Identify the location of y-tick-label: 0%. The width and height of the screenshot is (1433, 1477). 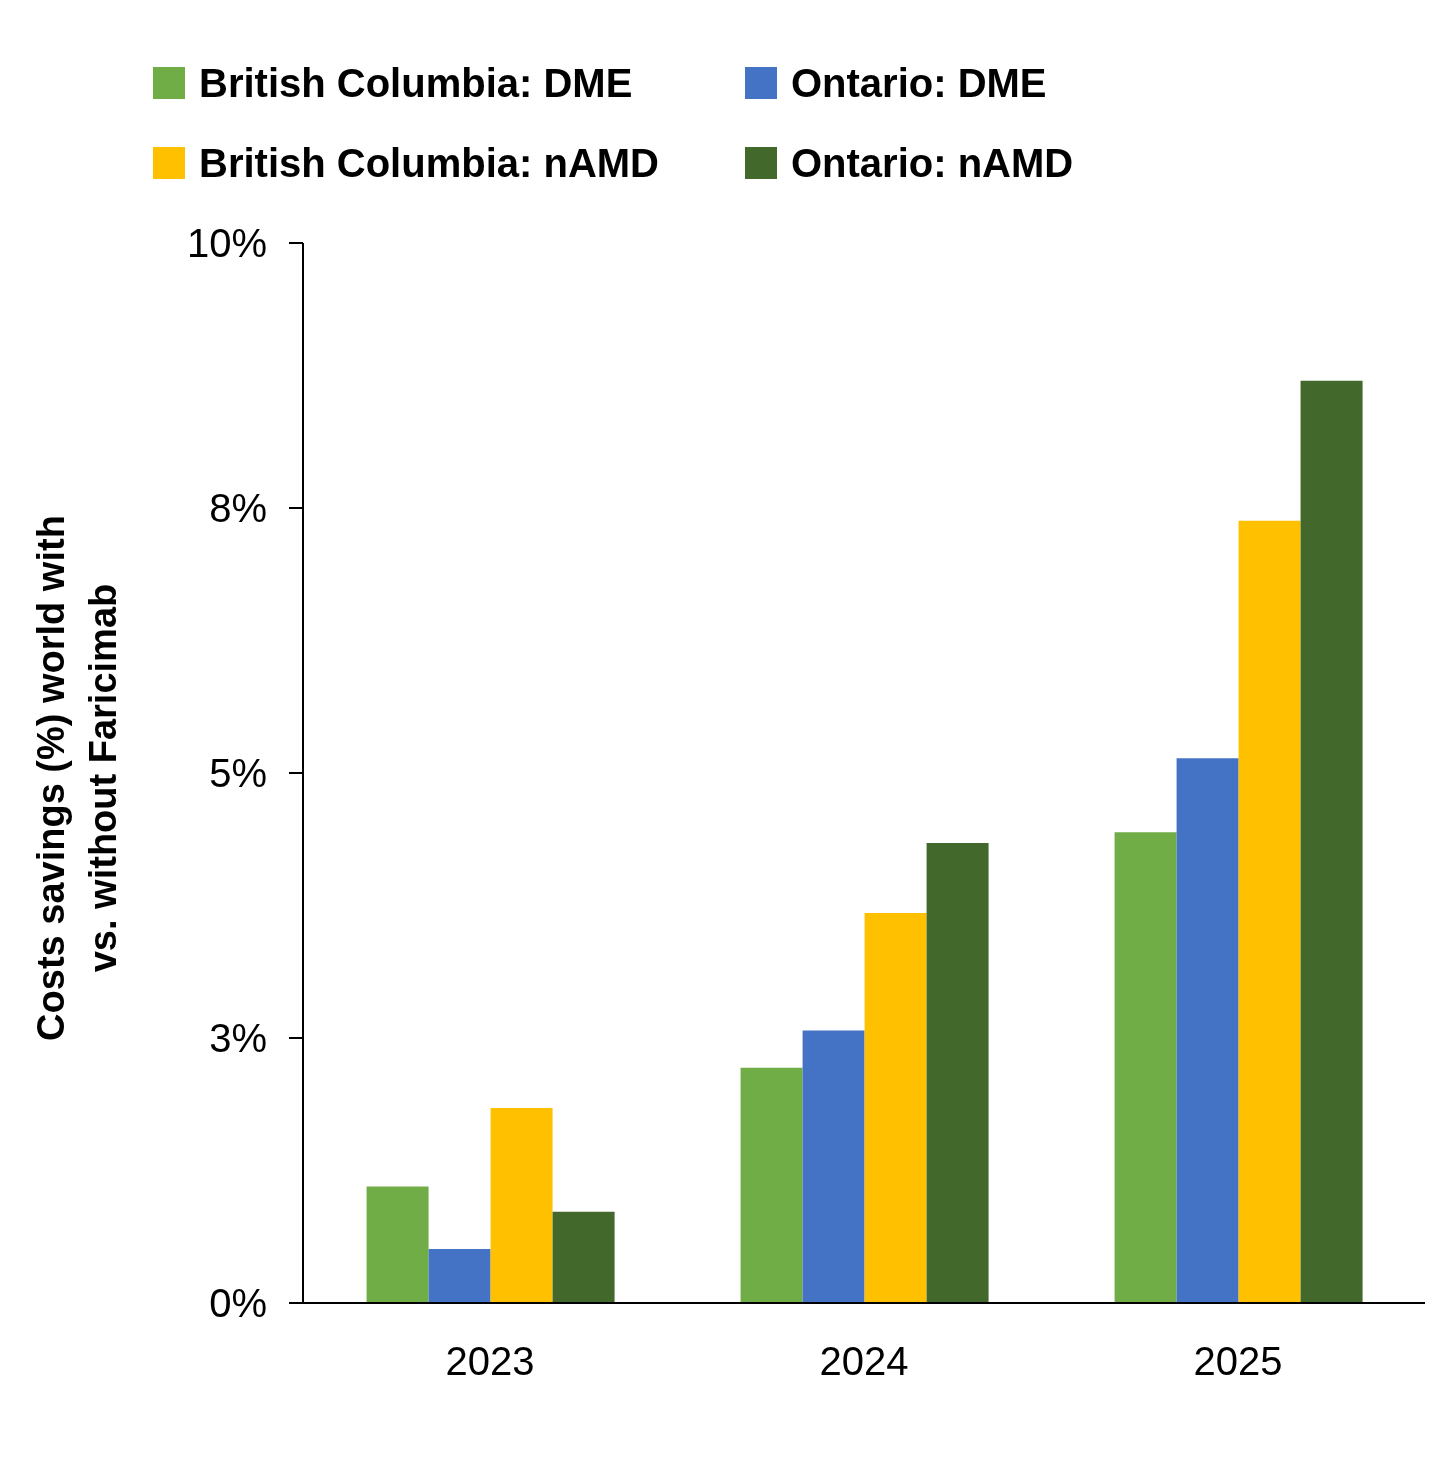
(238, 1303).